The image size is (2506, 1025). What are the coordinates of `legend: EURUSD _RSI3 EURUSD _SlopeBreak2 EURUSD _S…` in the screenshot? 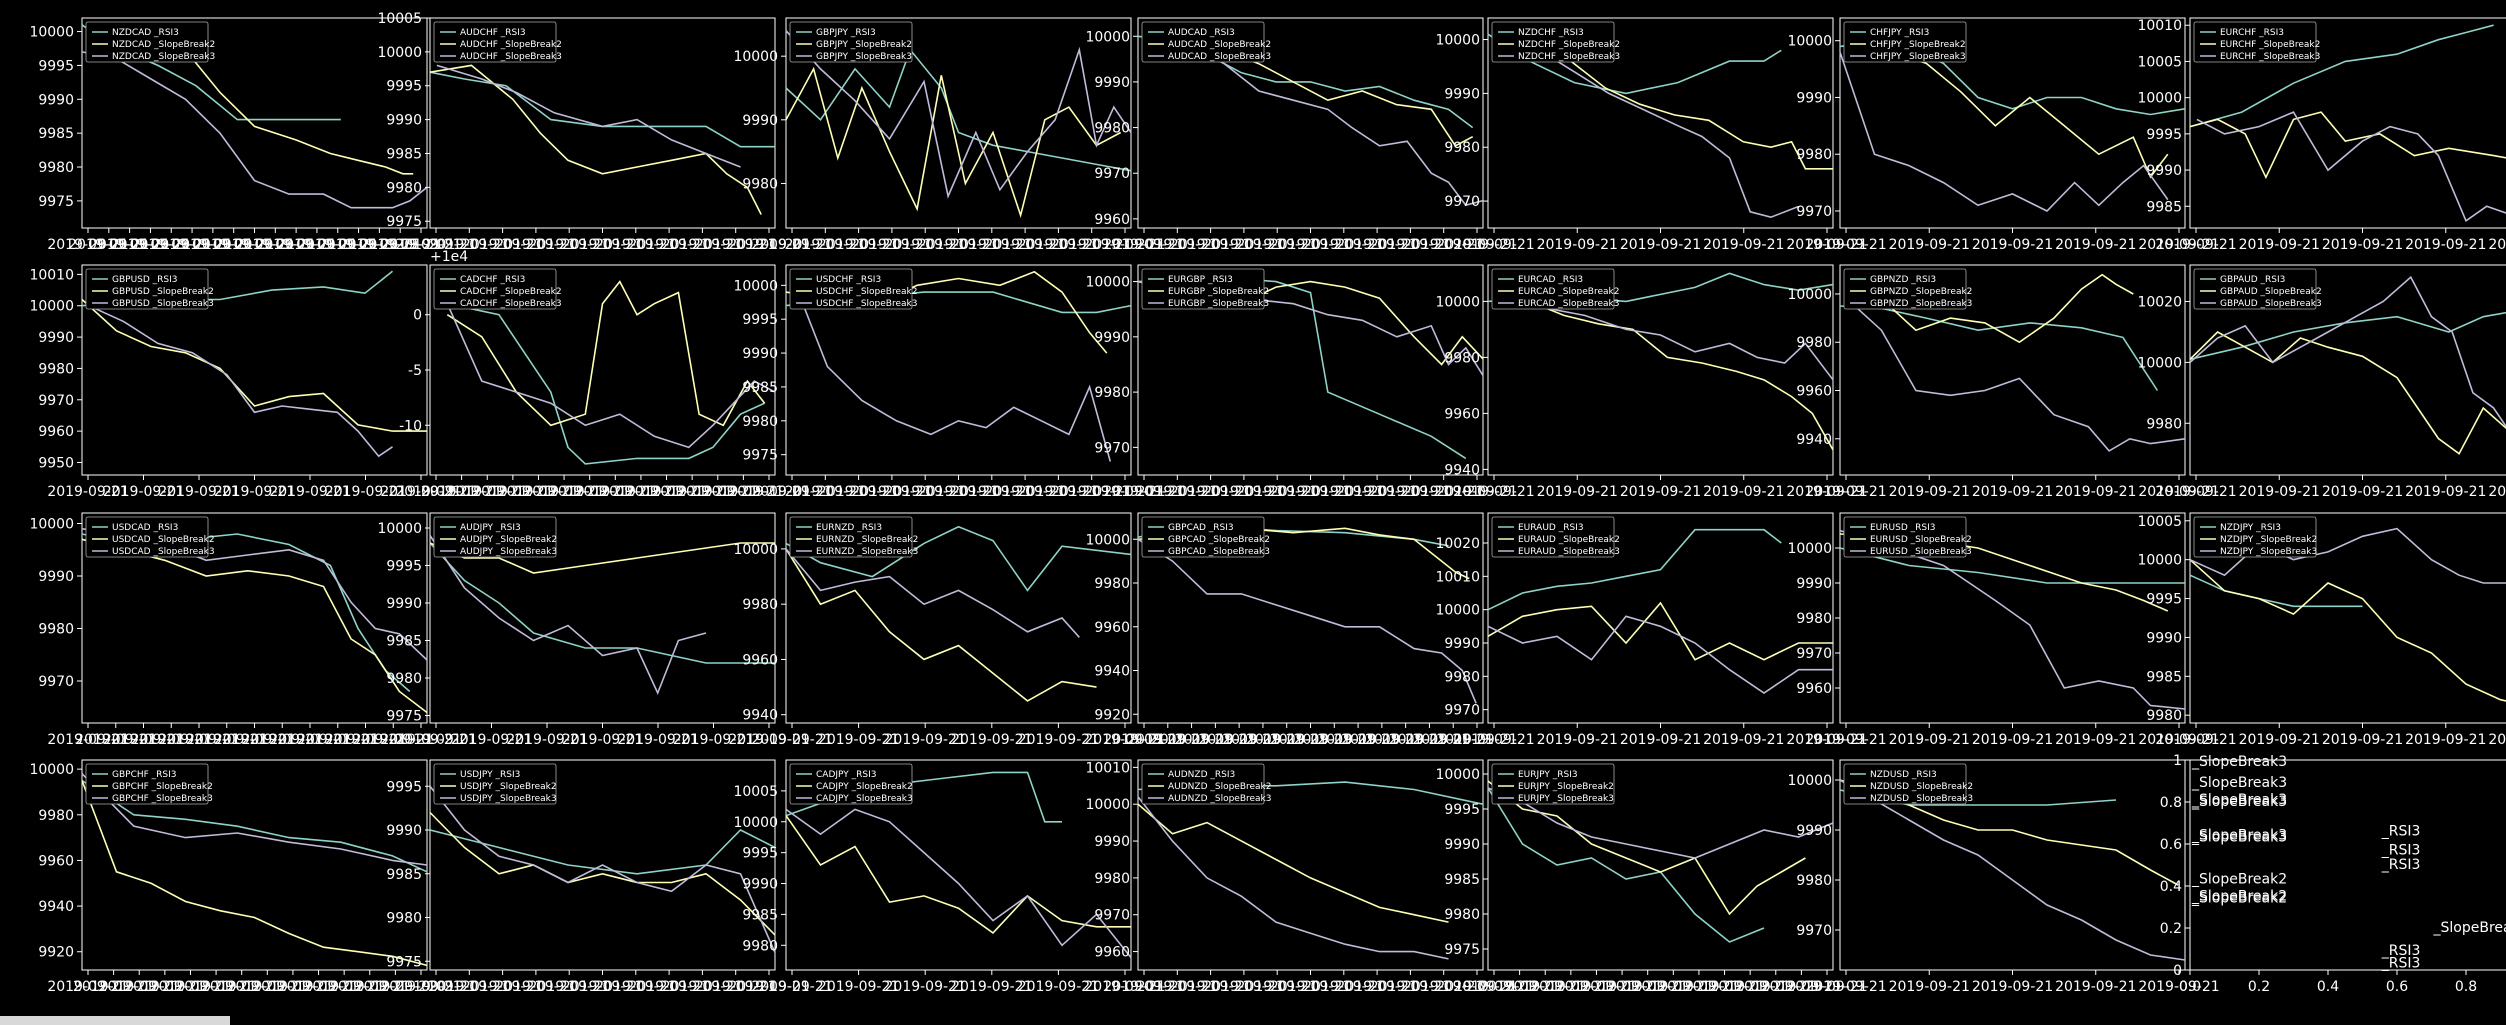 It's located at (1907, 537).